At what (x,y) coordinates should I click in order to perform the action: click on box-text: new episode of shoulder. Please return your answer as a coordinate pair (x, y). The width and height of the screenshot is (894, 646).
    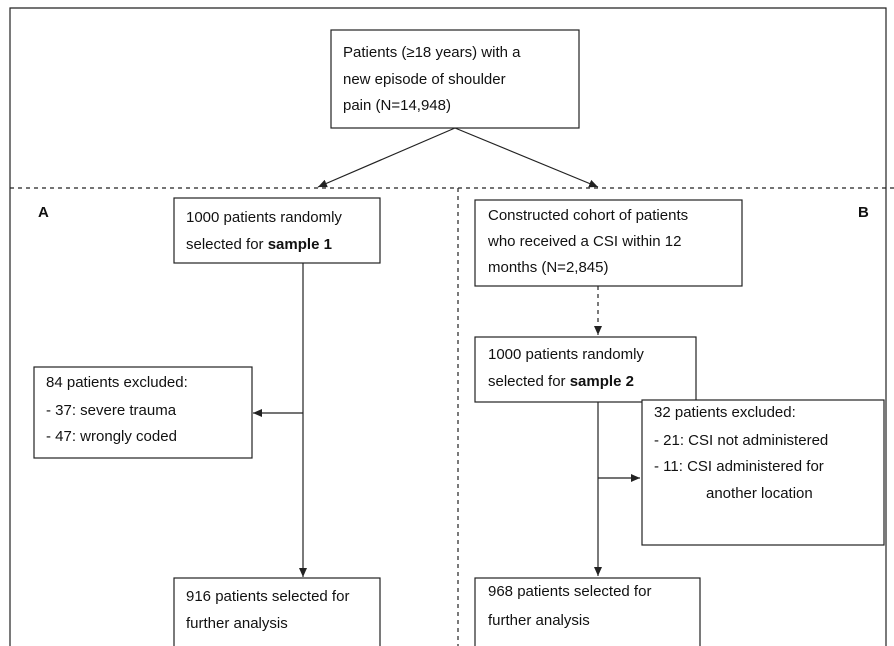
    Looking at the image, I should click on (424, 79).